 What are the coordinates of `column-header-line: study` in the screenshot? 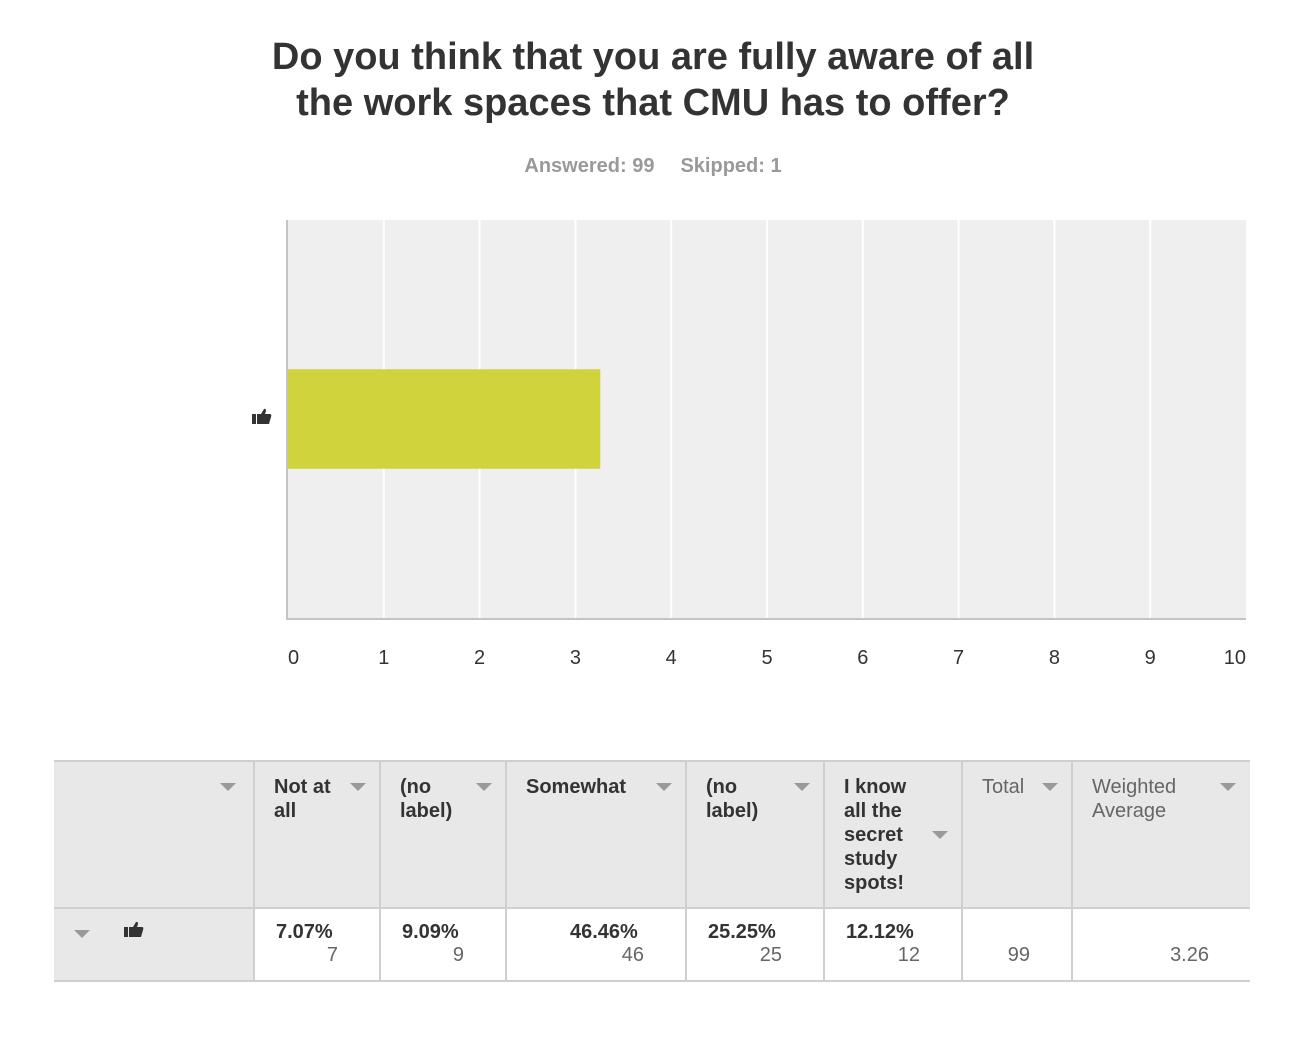 It's located at (871, 859).